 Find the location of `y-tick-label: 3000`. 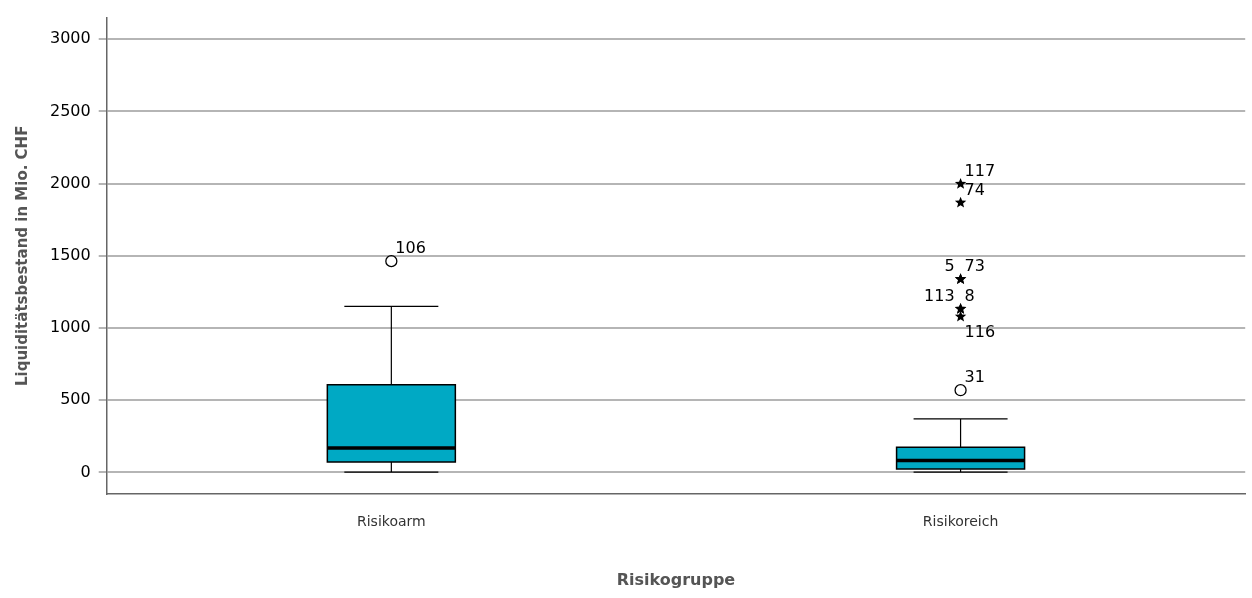

y-tick-label: 3000 is located at coordinates (70, 38).